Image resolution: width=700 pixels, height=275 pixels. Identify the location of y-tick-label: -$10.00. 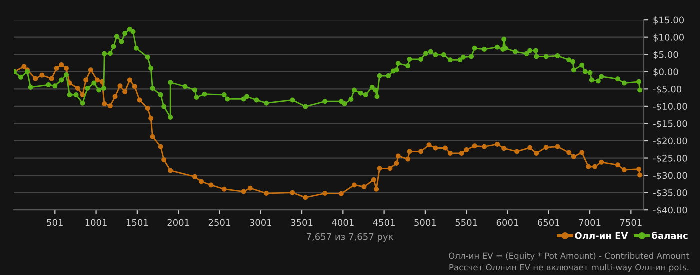
(670, 107).